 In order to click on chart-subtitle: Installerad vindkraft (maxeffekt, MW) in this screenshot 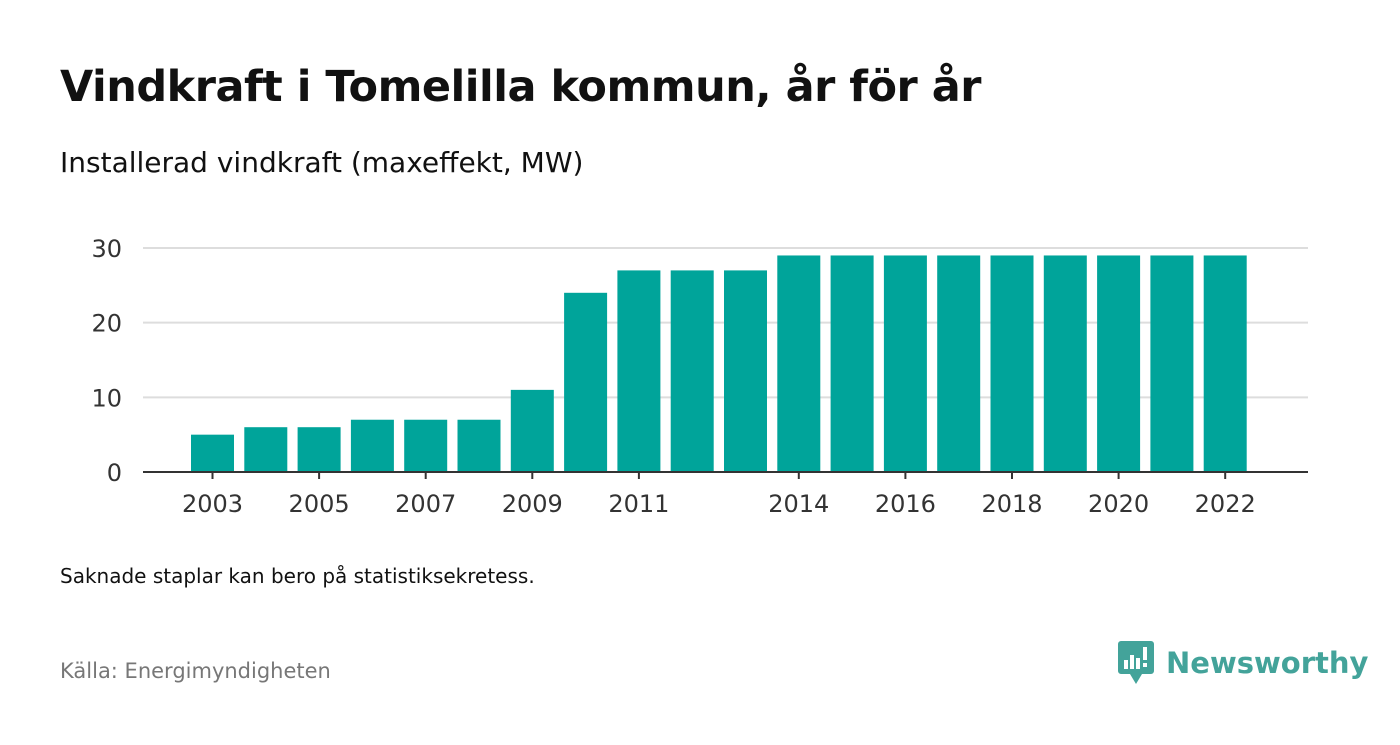, I will do `click(322, 162)`.